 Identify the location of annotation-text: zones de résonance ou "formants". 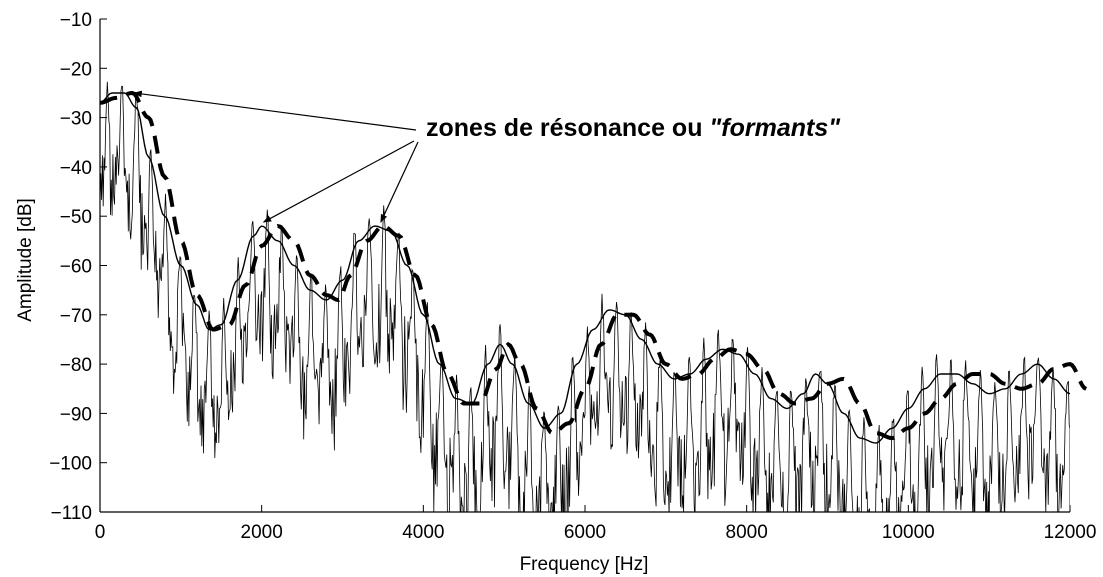
(633, 128).